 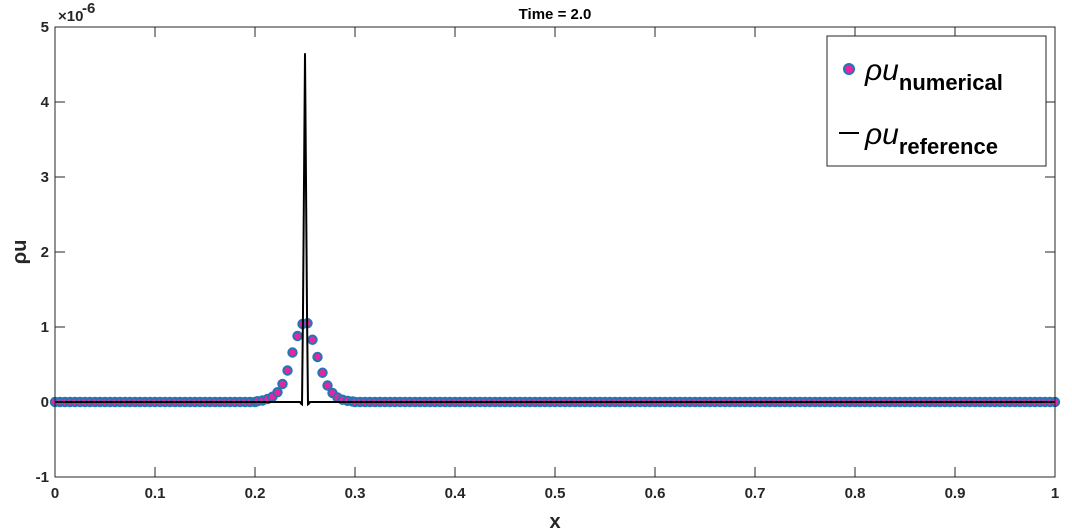 I want to click on y-tick-label: 0, so click(x=45, y=402).